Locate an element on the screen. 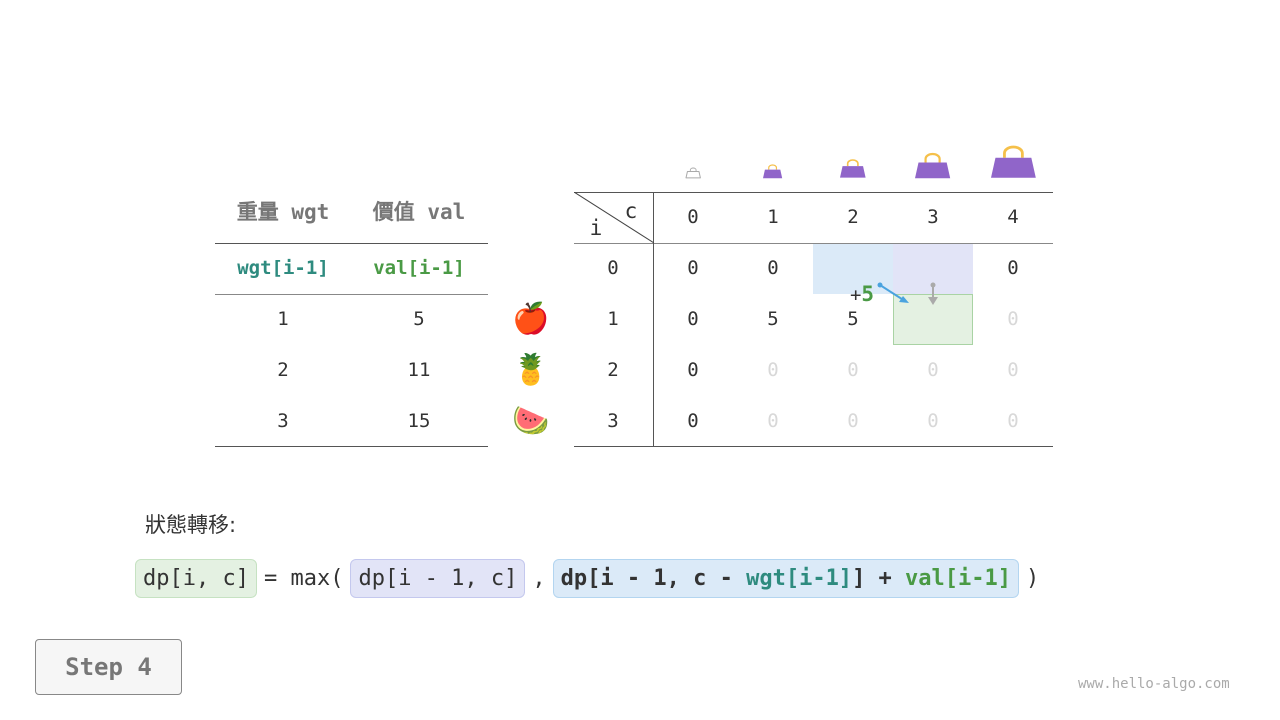  subheader-val: val[i-1] is located at coordinates (419, 268).